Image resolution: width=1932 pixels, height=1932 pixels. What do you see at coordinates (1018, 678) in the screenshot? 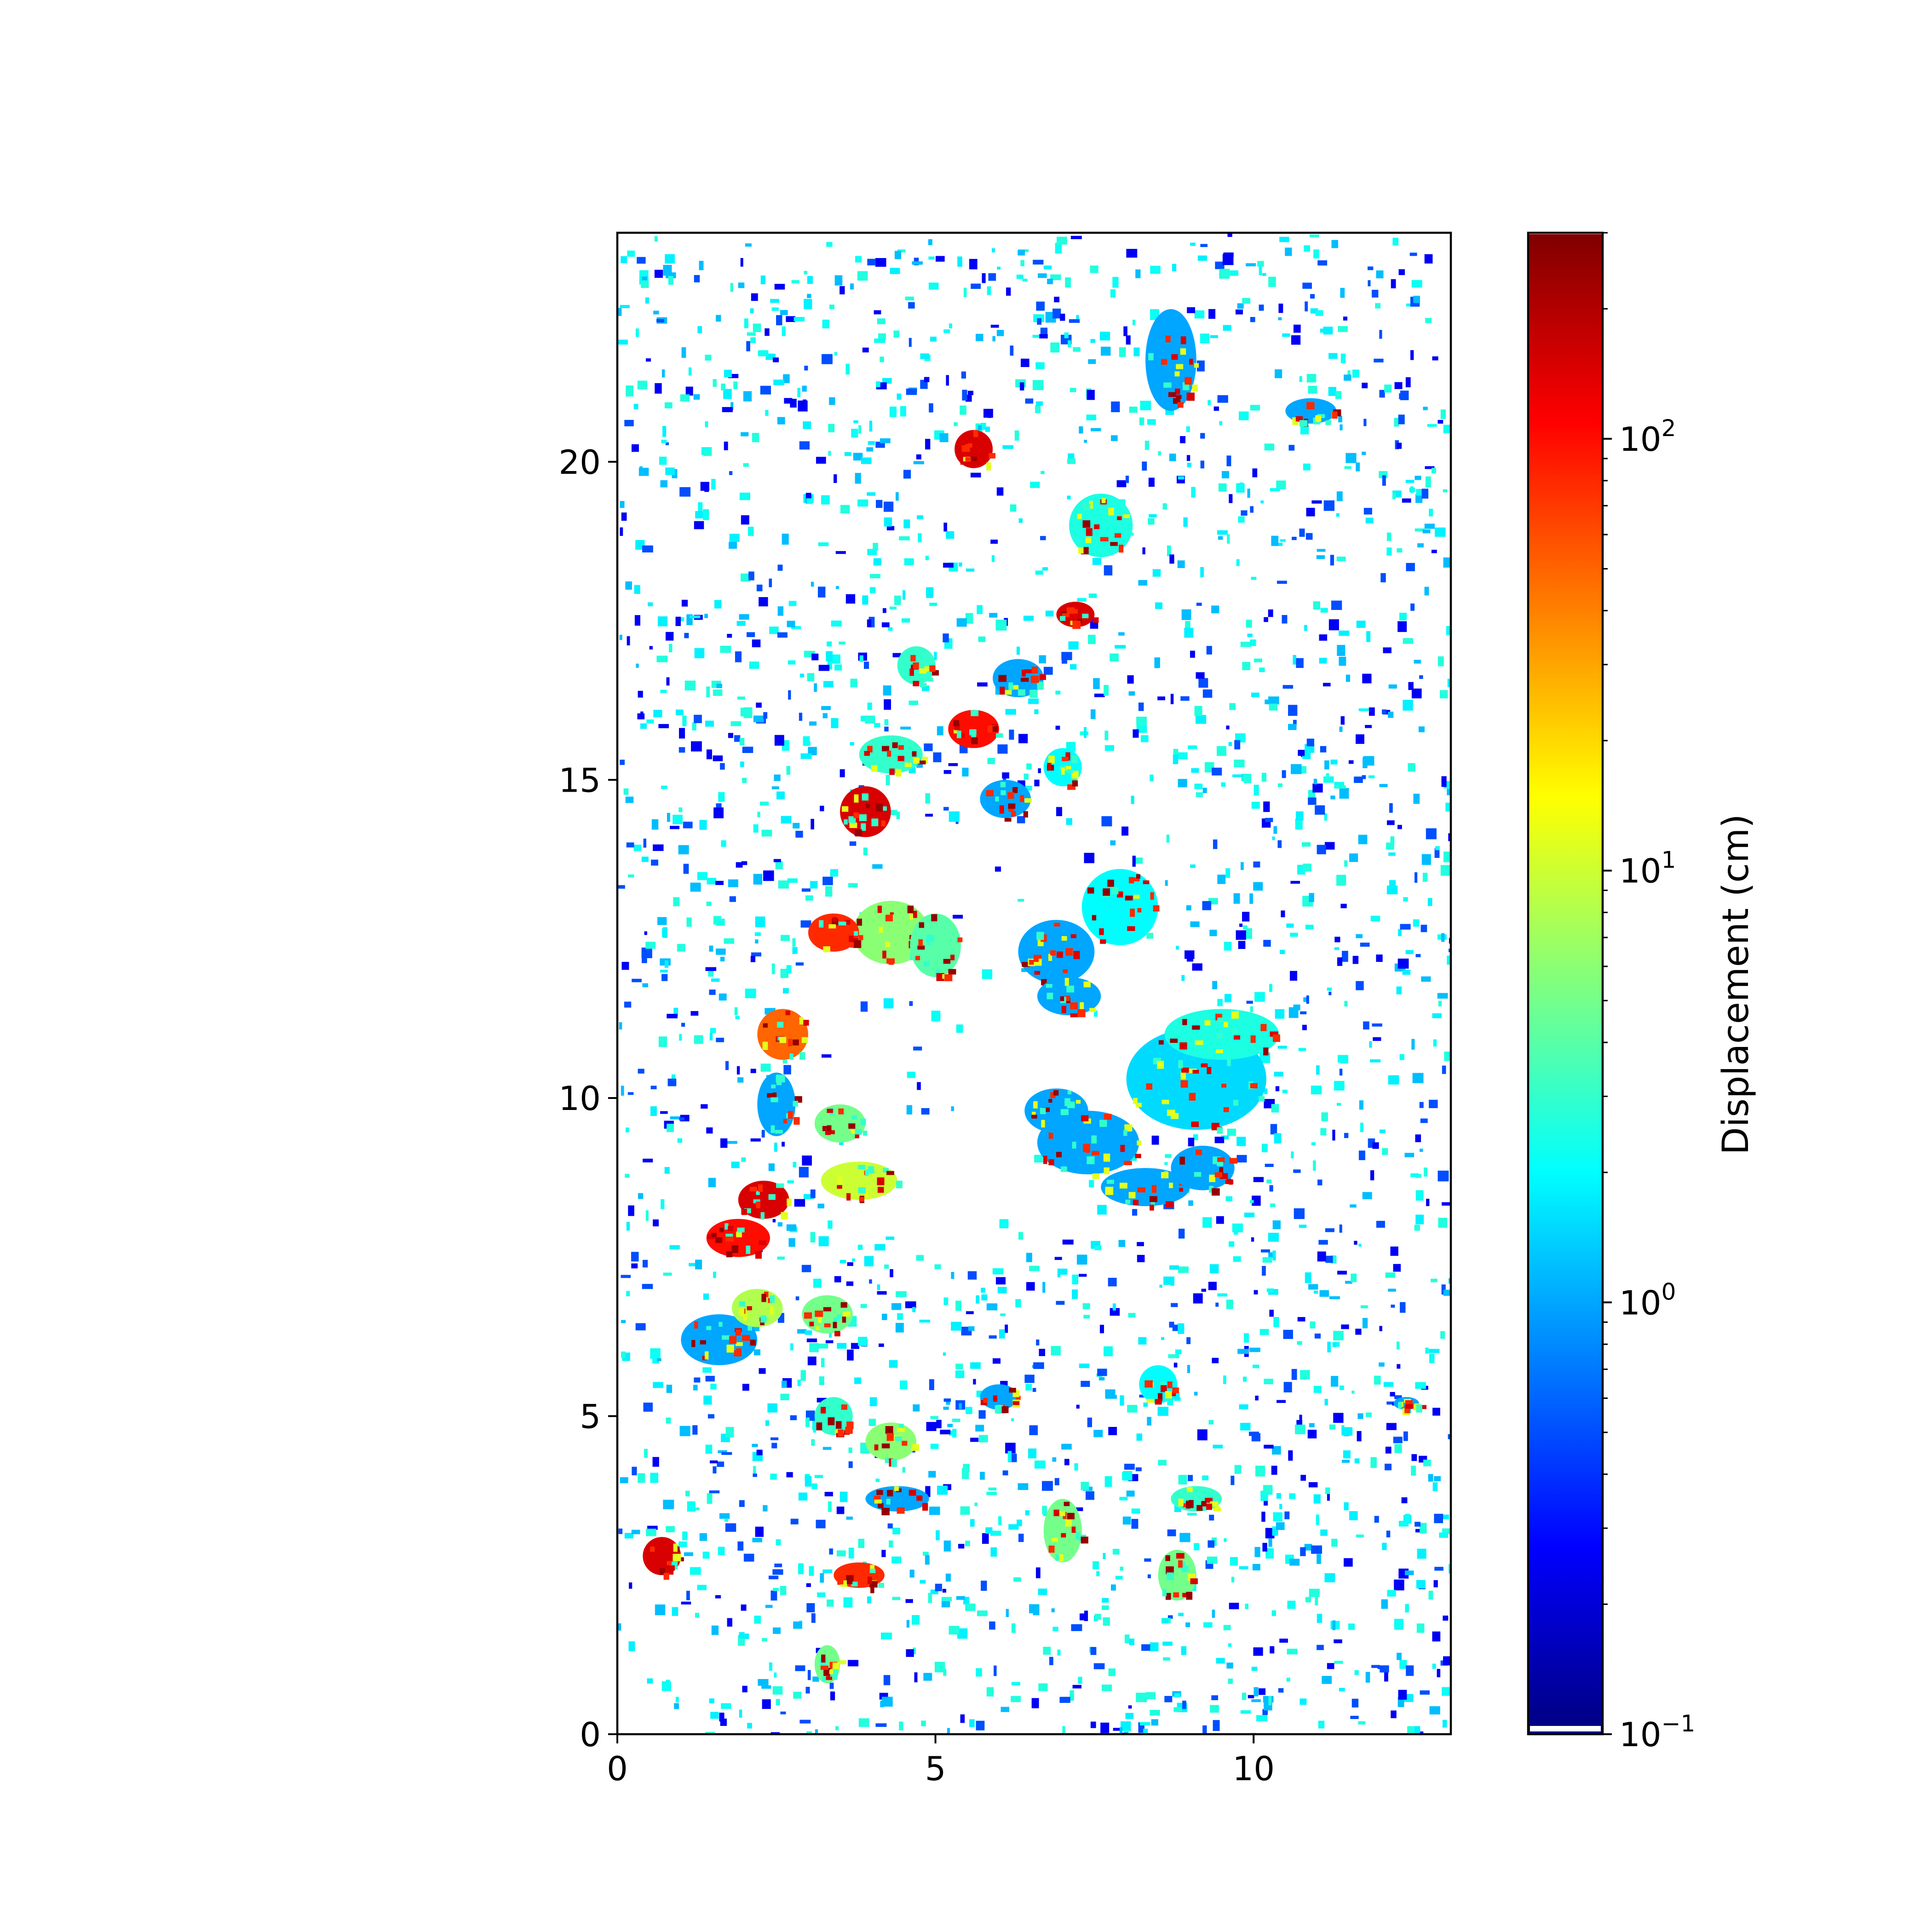
I see `displacement-patch` at bounding box center [1018, 678].